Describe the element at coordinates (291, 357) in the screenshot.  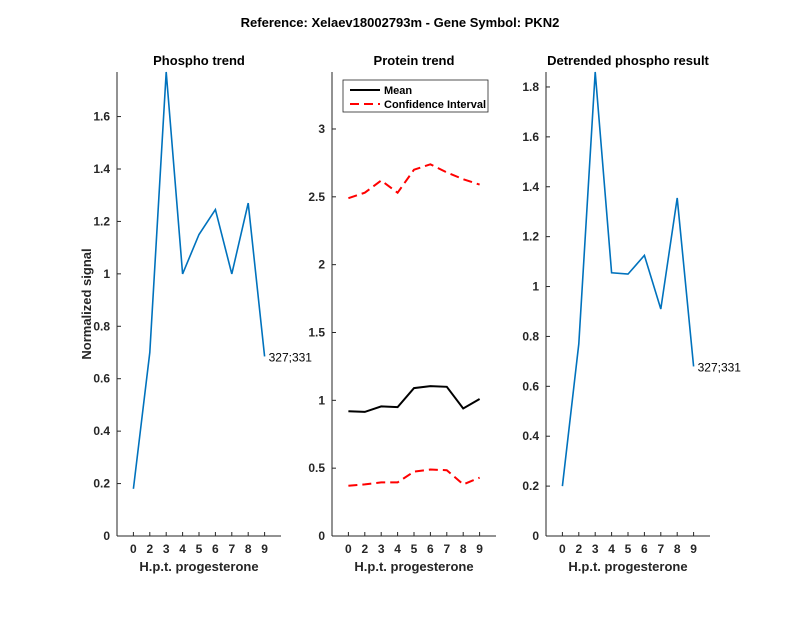
I see `panel-1-series-annotation: 327;331` at that location.